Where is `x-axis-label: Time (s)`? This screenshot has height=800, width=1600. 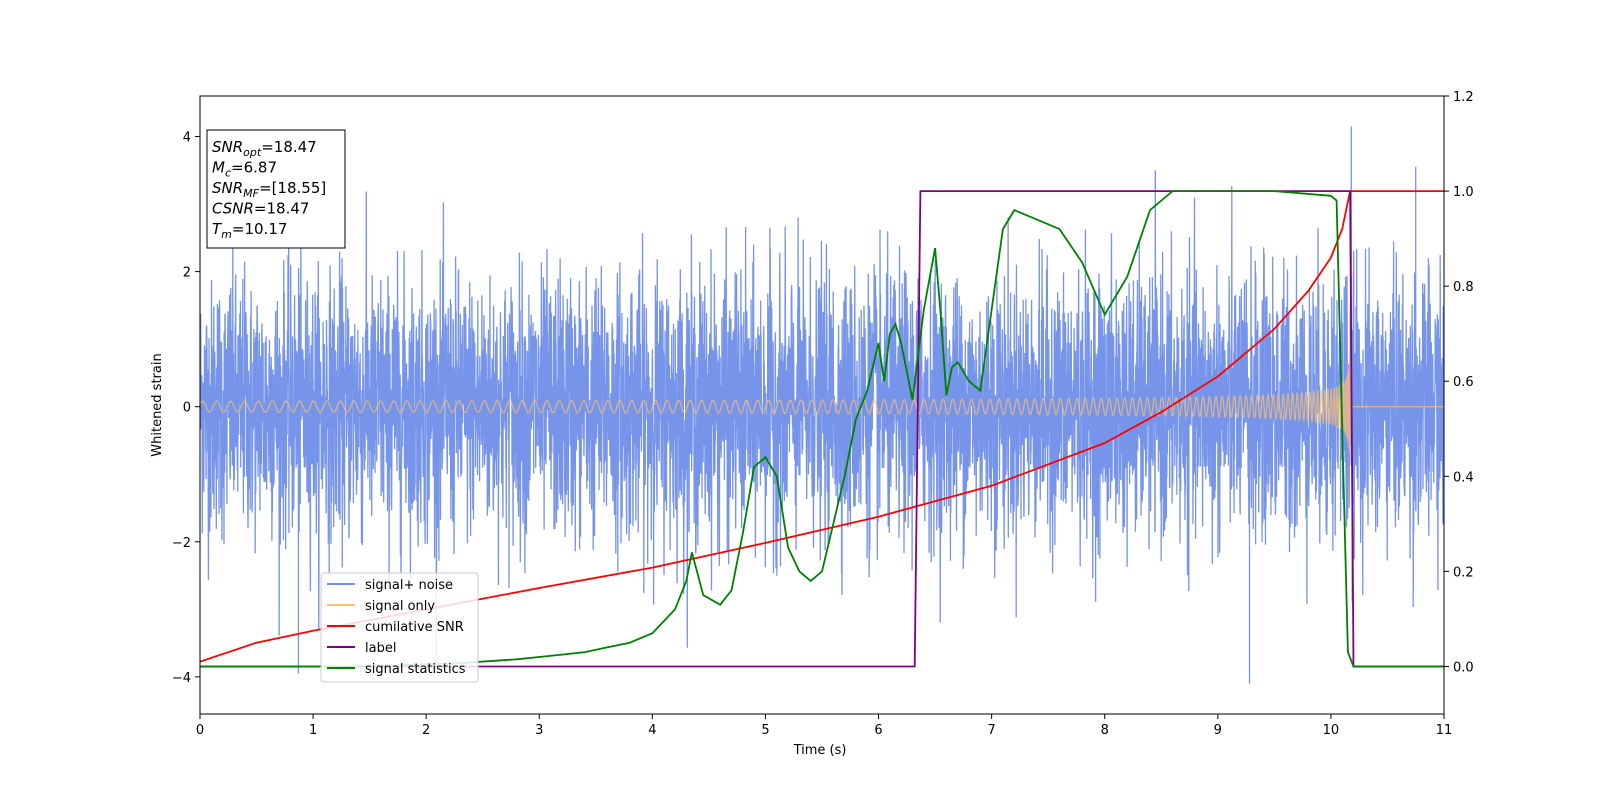 x-axis-label: Time (s) is located at coordinates (820, 750).